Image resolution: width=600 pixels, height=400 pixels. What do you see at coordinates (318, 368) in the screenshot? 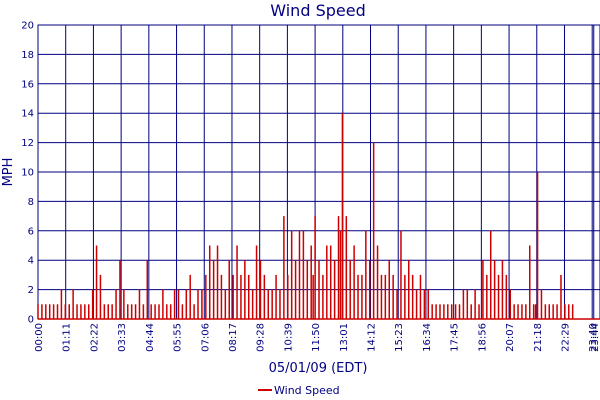
I see `x-axis-label: 05/01/09 (EDT)` at bounding box center [318, 368].